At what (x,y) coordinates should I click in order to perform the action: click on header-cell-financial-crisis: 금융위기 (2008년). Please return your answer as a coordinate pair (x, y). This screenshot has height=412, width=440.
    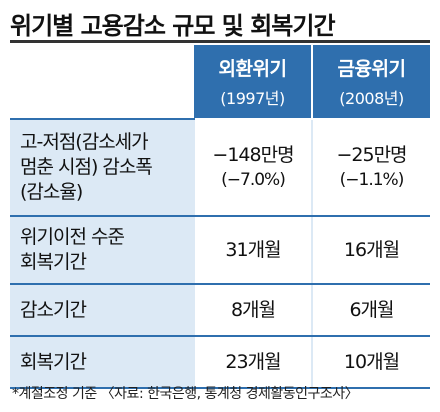
    Looking at the image, I should click on (371, 82).